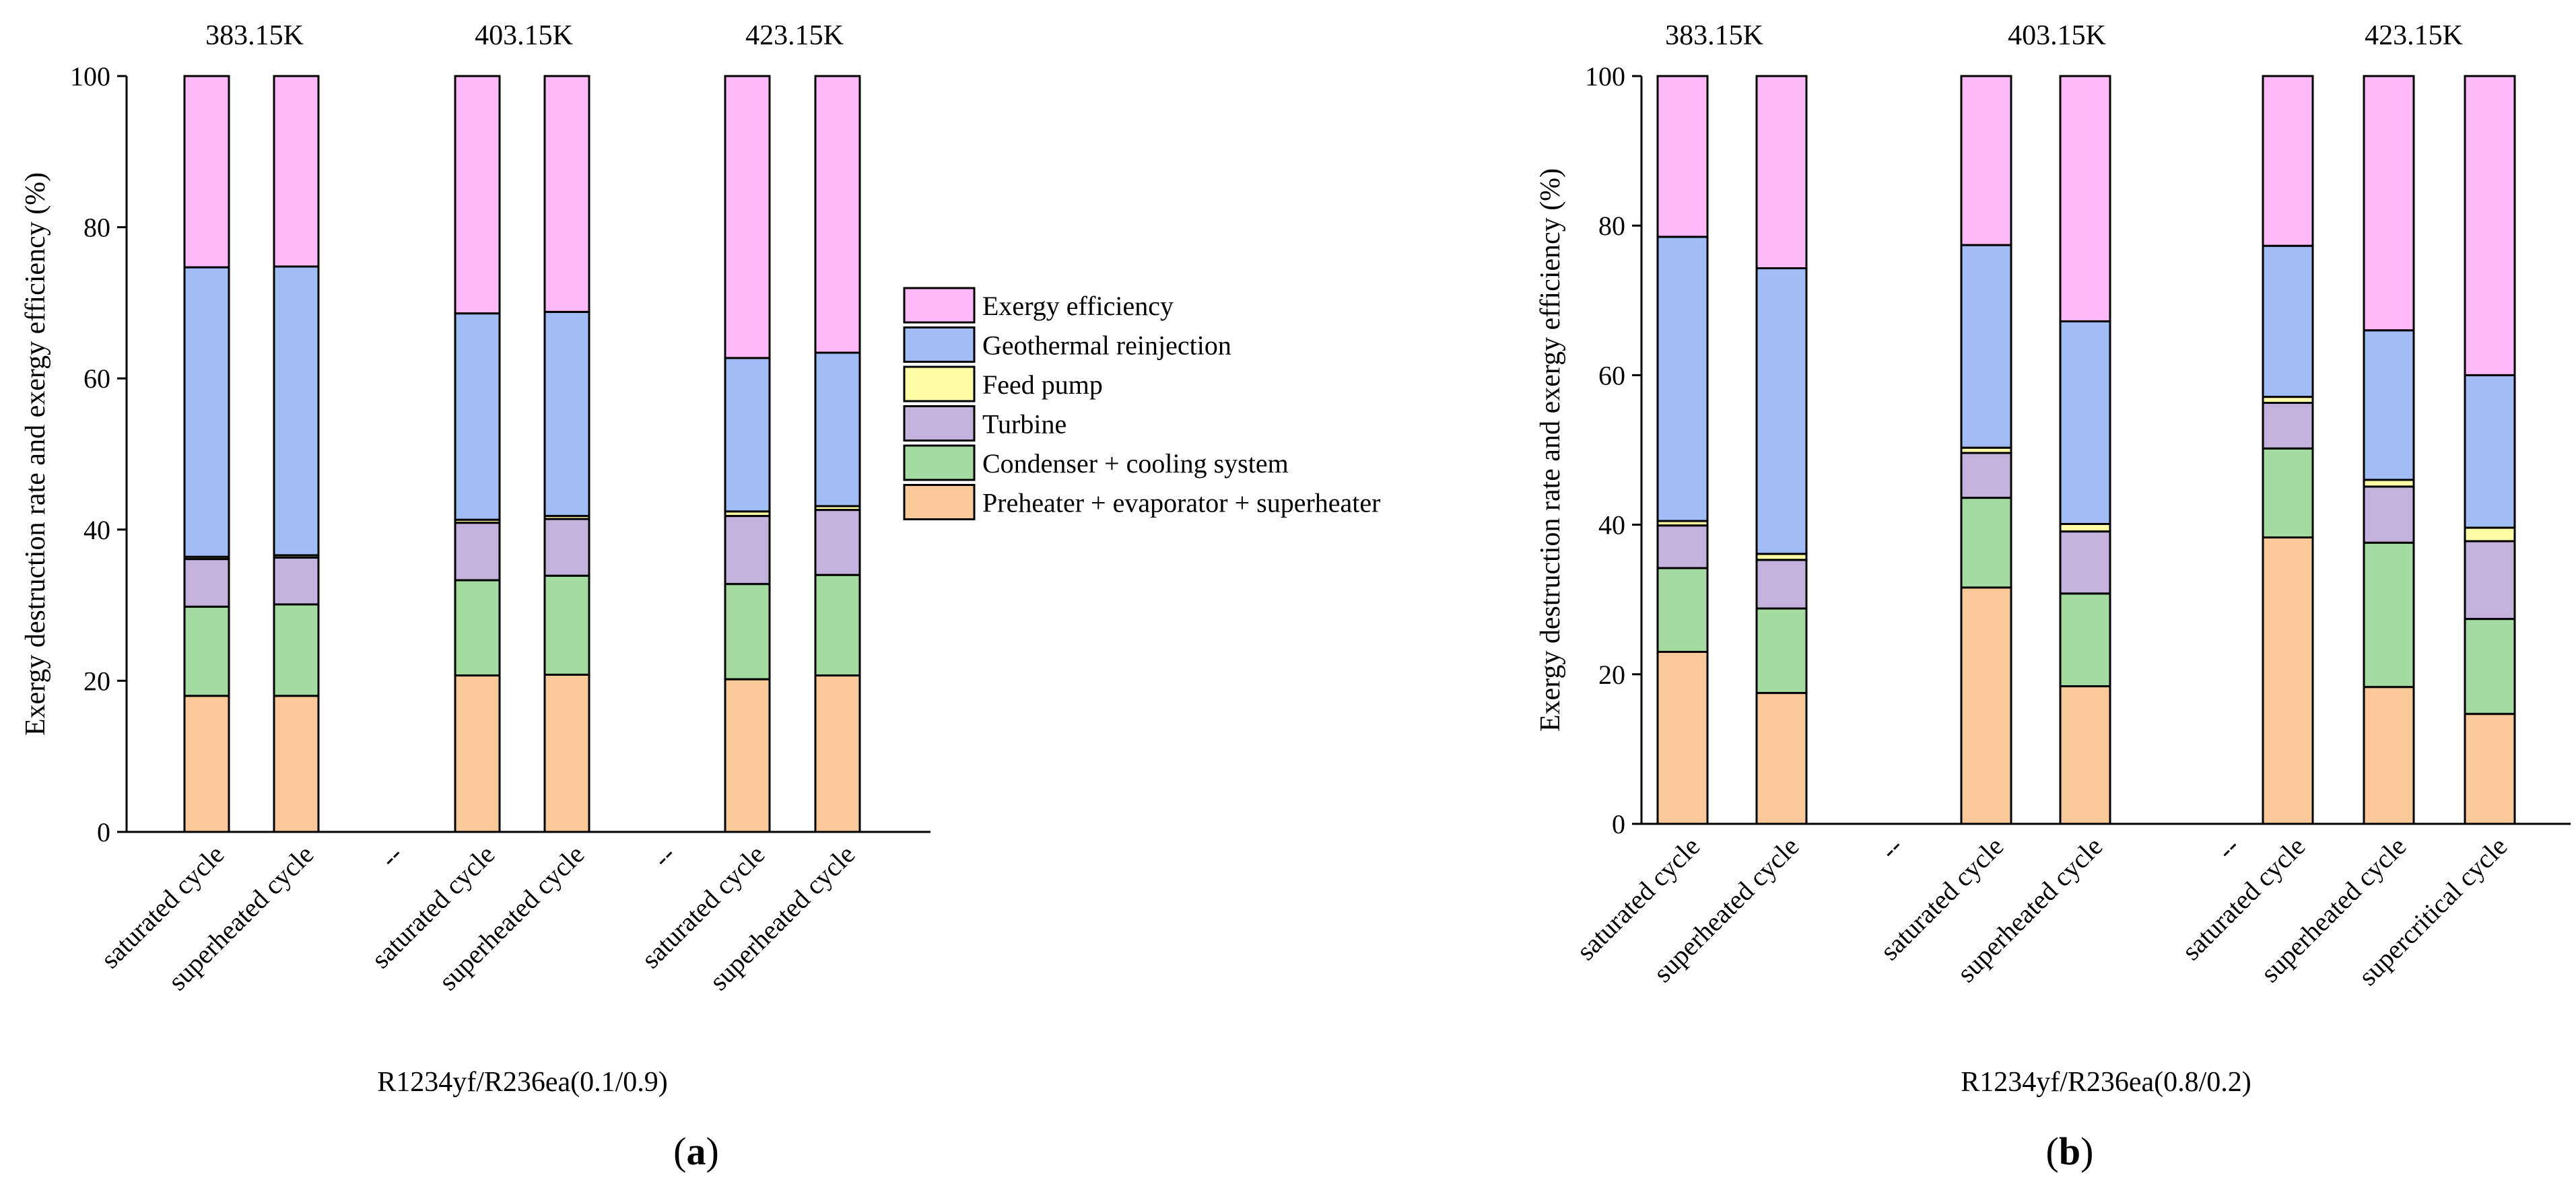 This screenshot has height=1192, width=2576. Describe the element at coordinates (1135, 463) in the screenshot. I see `legend-label: Condenser + cooling system` at that location.